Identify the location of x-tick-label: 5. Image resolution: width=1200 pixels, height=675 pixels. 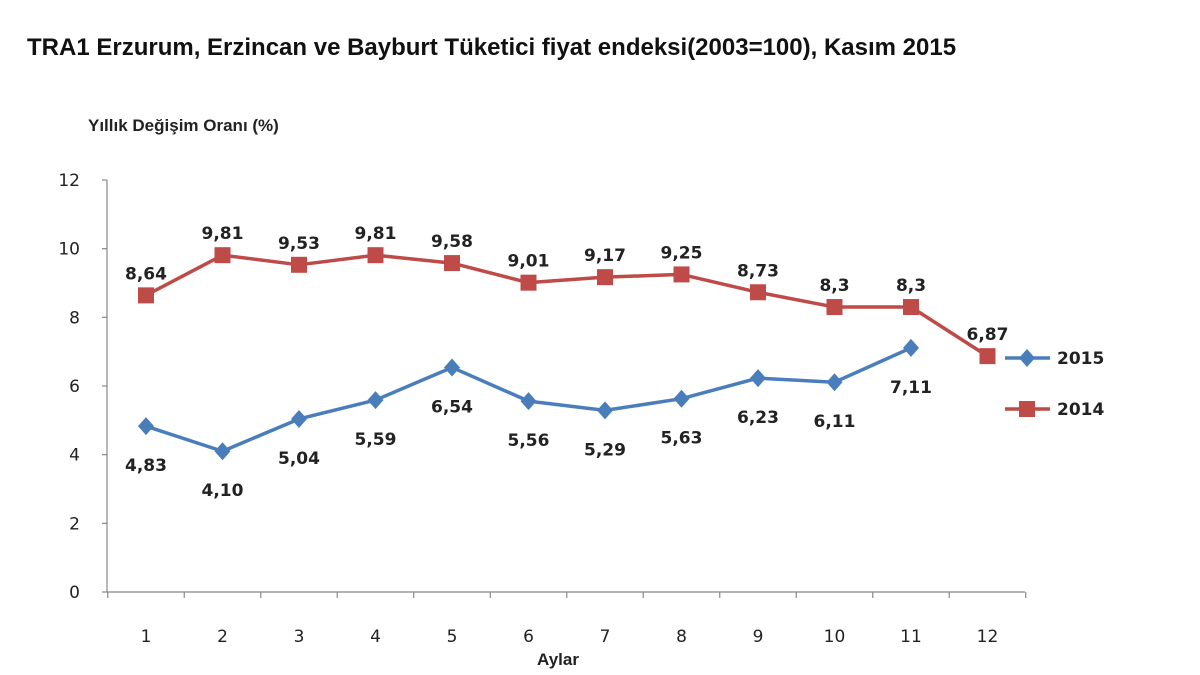
(452, 637).